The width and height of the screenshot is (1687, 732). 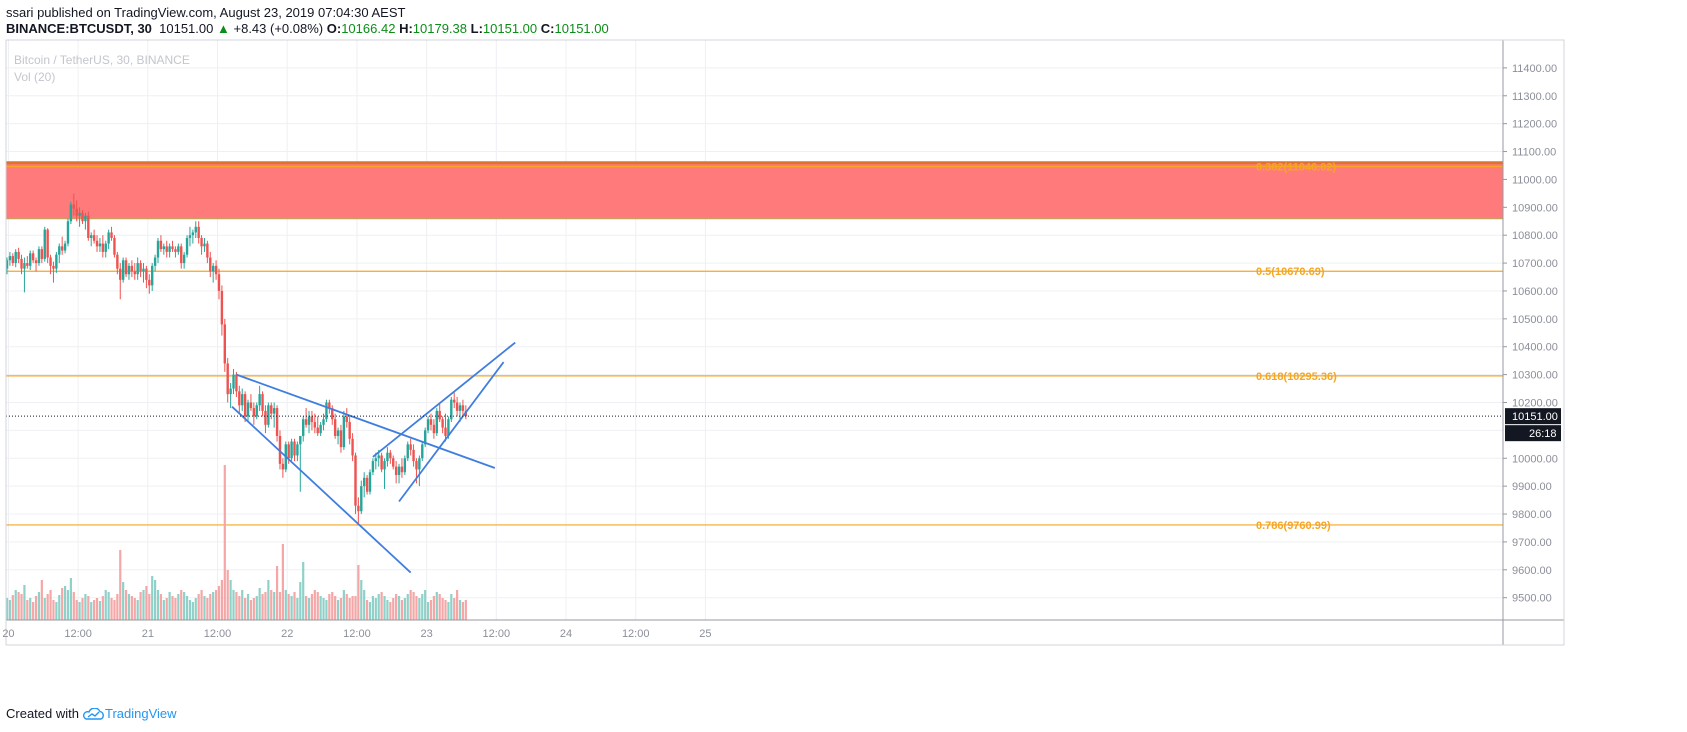 I want to click on created-with-text: Created with, so click(x=42, y=713).